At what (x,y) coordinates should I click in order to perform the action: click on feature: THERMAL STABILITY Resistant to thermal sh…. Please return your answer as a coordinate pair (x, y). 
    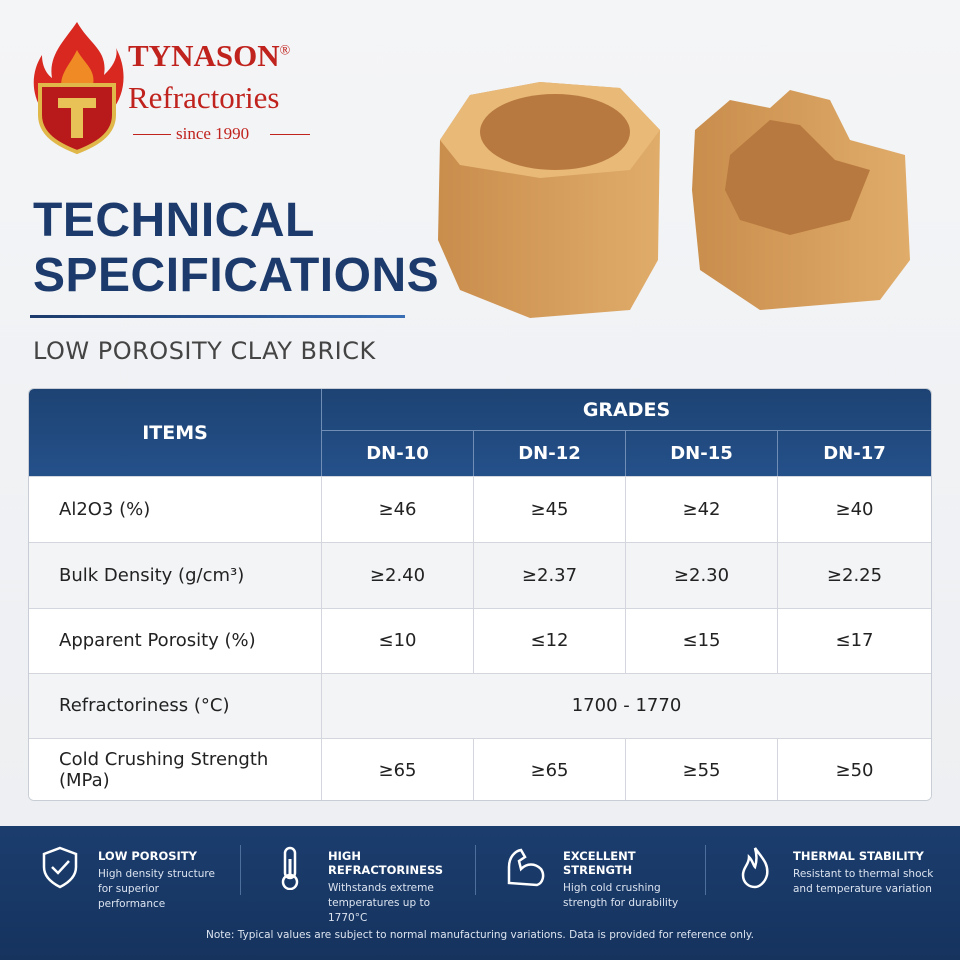
    Looking at the image, I should click on (868, 873).